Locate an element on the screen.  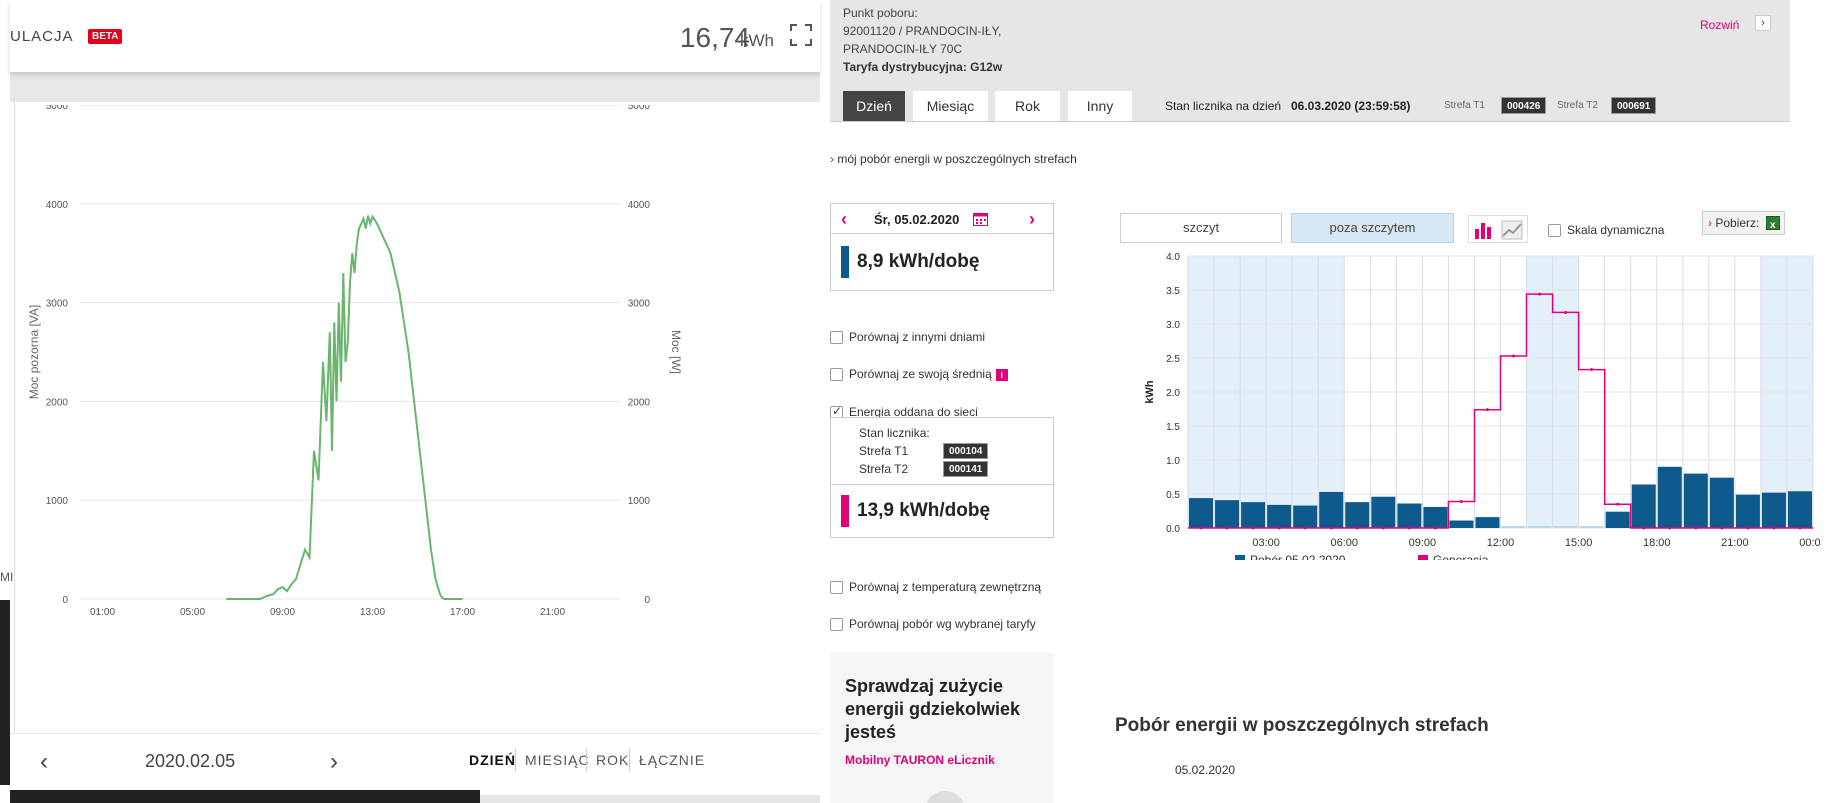
x-tick-label: 05:00 is located at coordinates (192, 612).